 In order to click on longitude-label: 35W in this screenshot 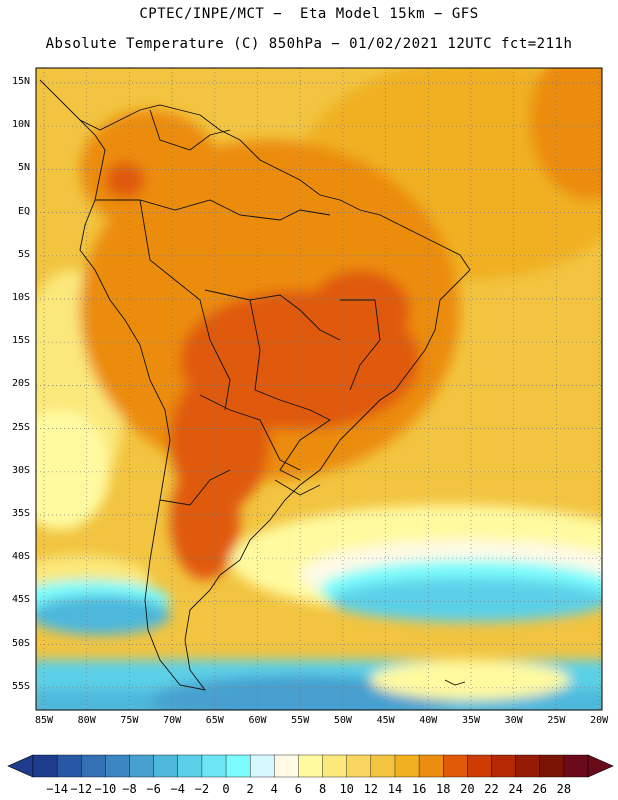, I will do `click(471, 720)`.